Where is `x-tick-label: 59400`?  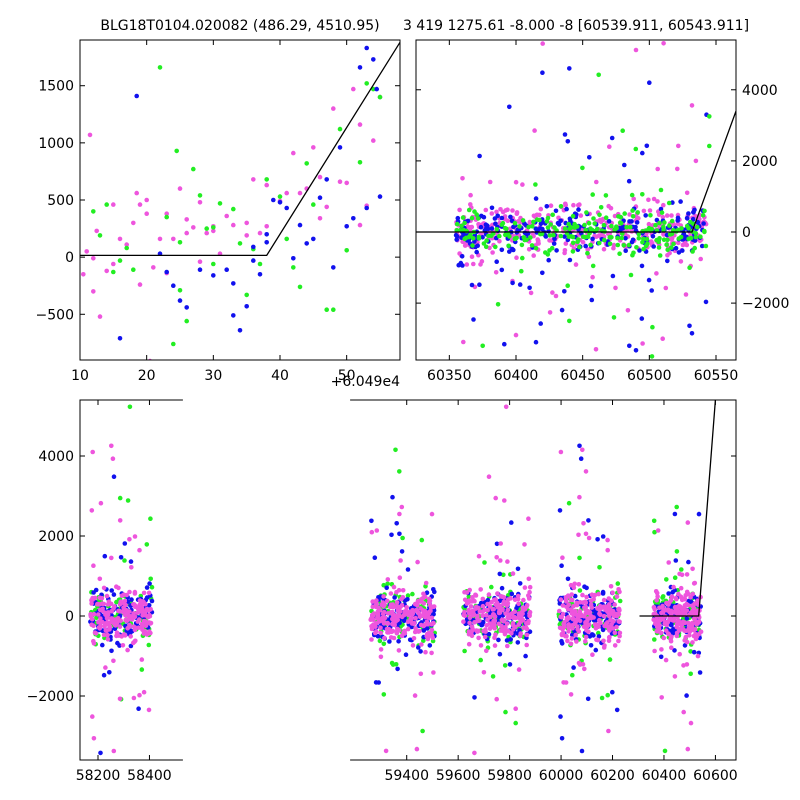
x-tick-label: 59400 is located at coordinates (406, 776).